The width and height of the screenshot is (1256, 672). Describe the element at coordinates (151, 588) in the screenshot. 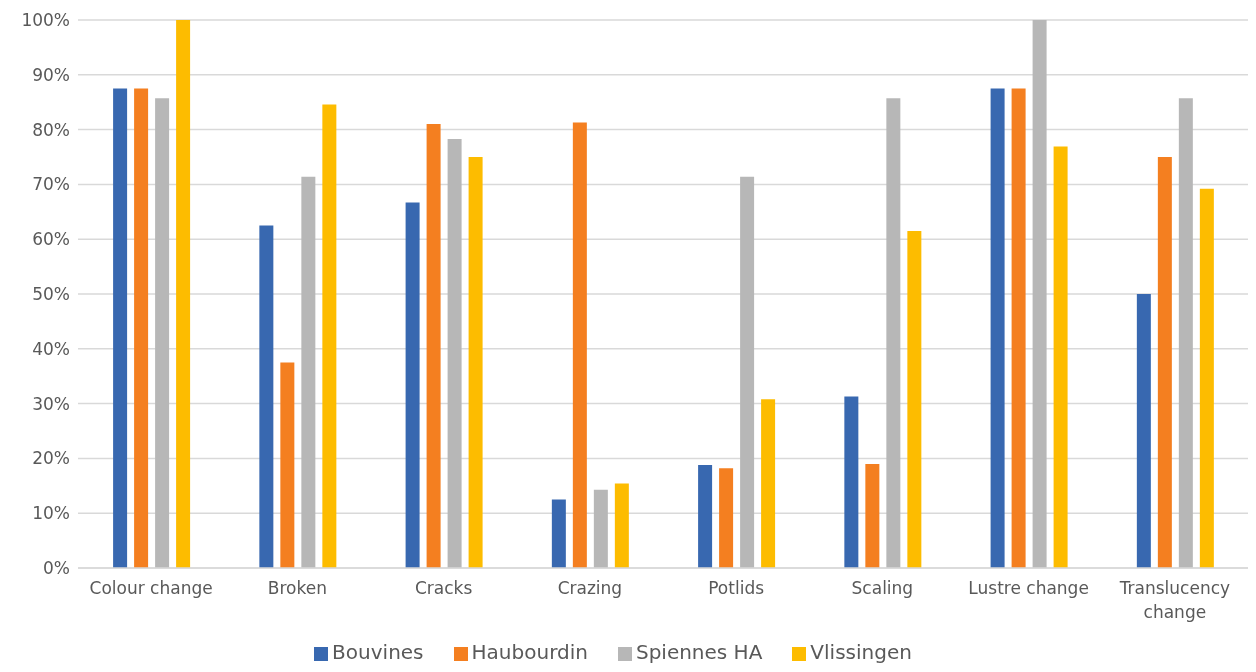

I see `x-tick-label: Colour change` at that location.